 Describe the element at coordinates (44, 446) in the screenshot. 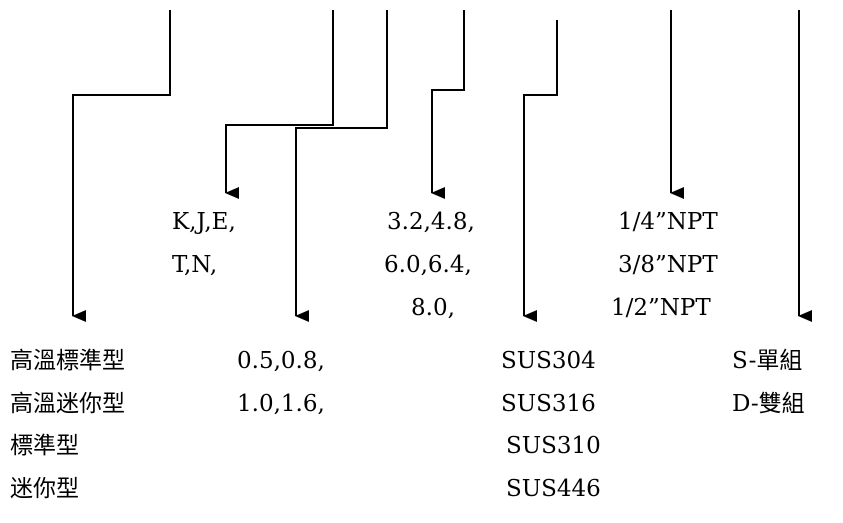

I see `type-label-3: 標準型` at that location.